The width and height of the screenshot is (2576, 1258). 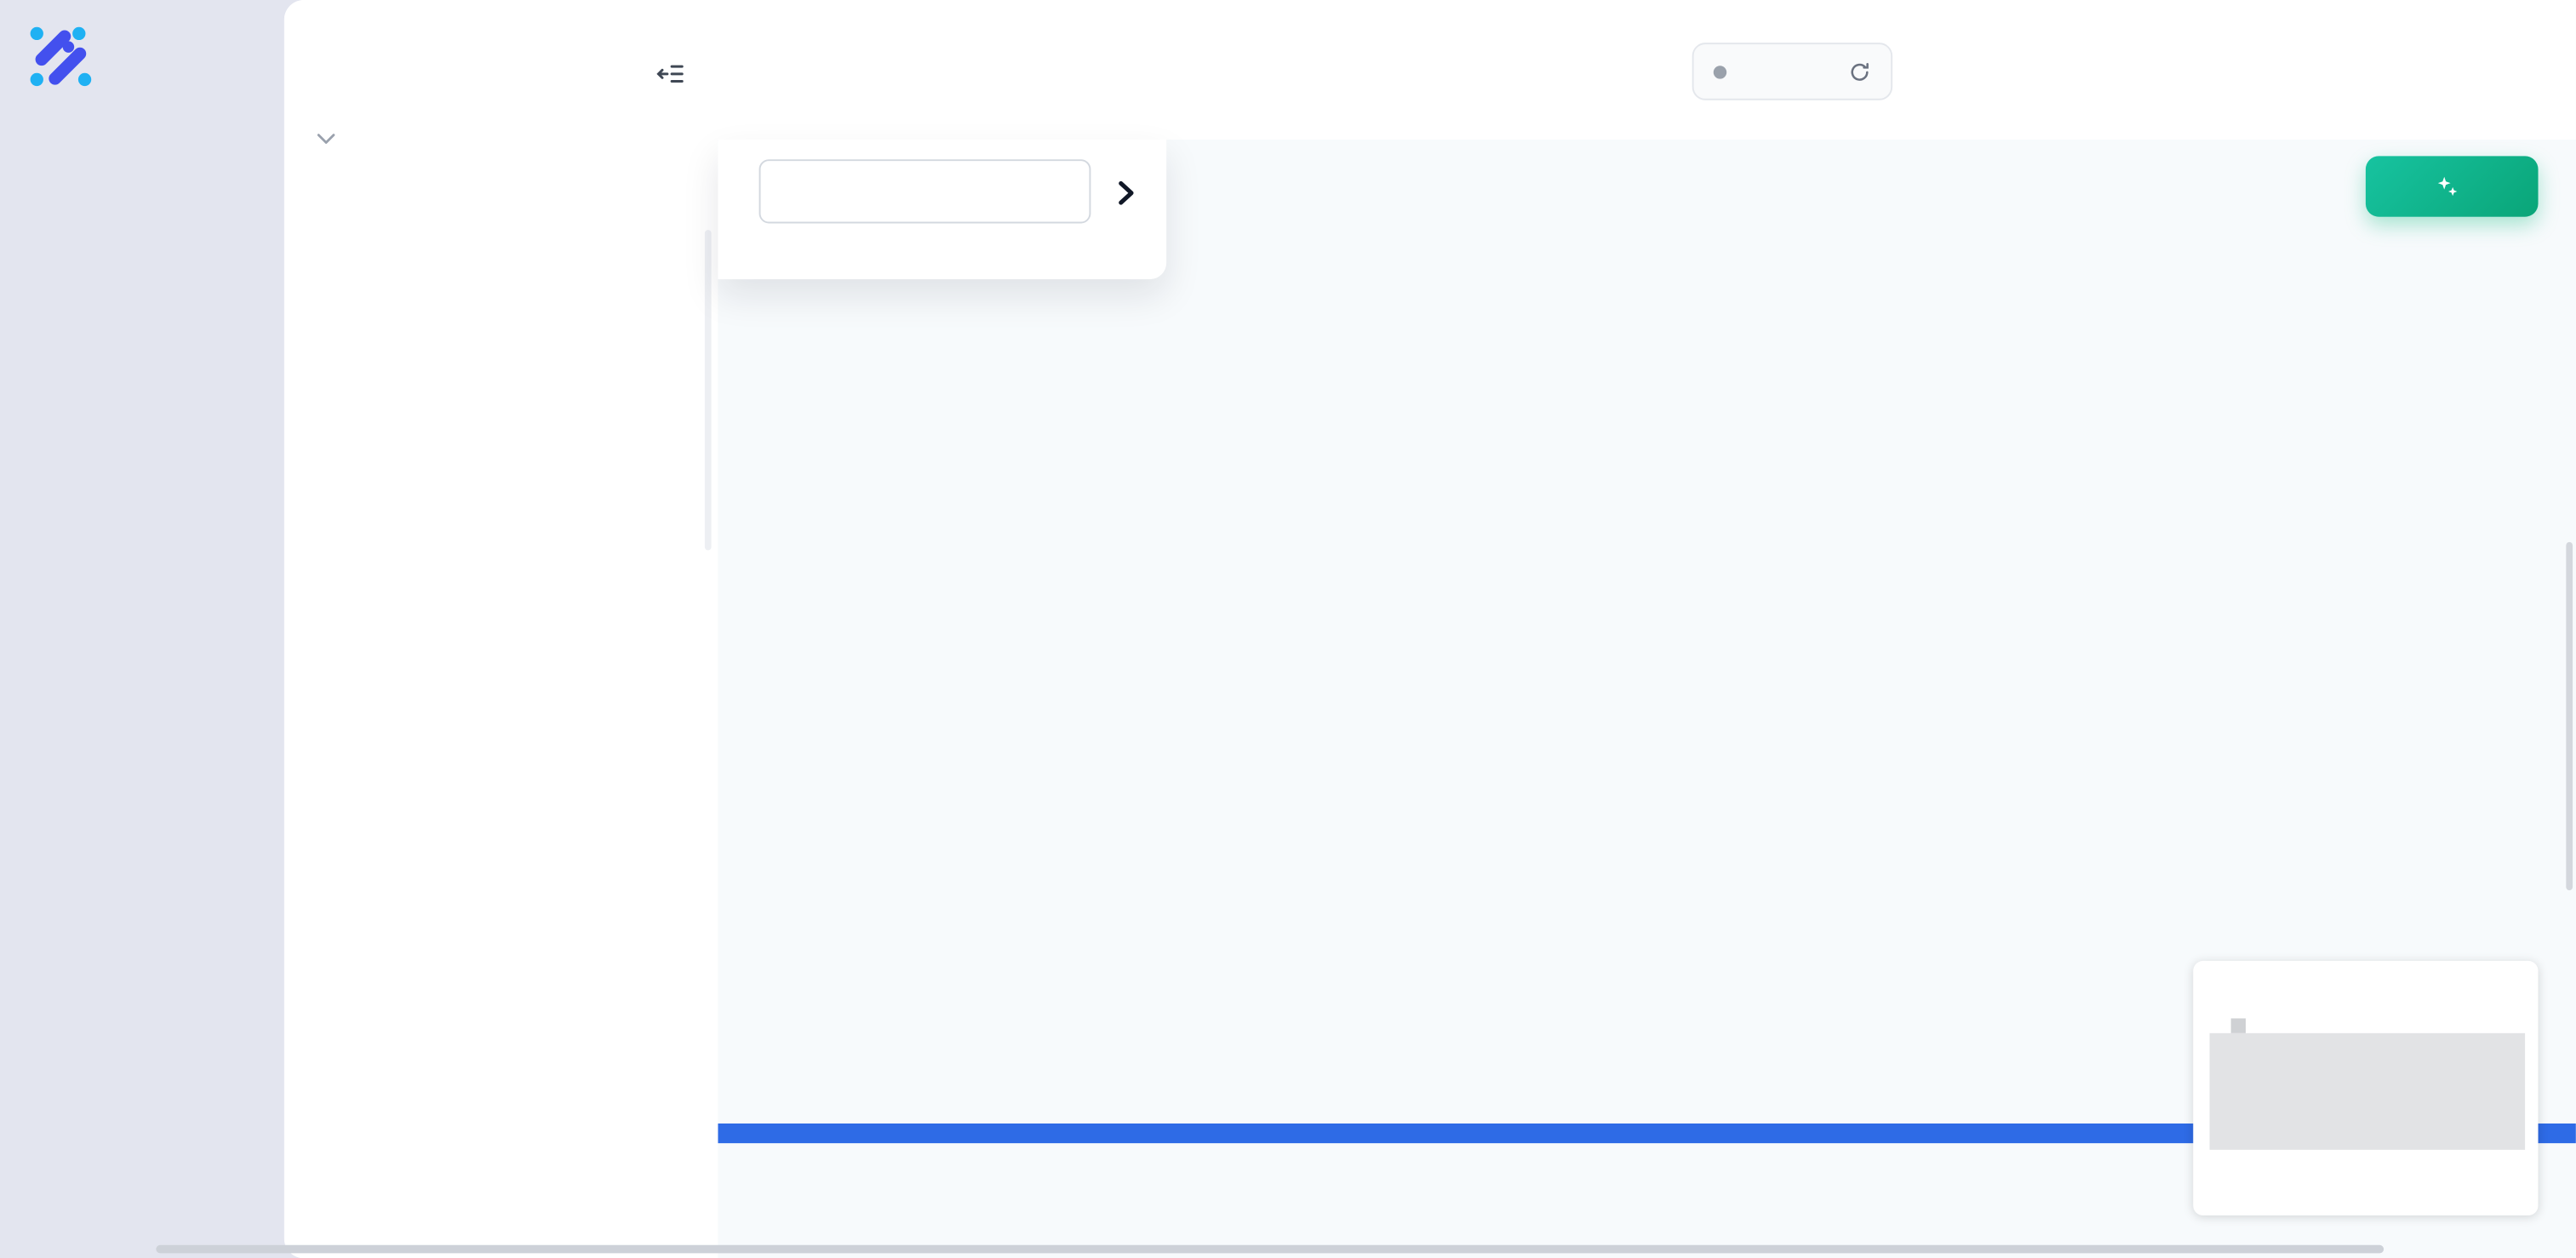 What do you see at coordinates (670, 74) in the screenshot?
I see `collapse-panel-icon` at bounding box center [670, 74].